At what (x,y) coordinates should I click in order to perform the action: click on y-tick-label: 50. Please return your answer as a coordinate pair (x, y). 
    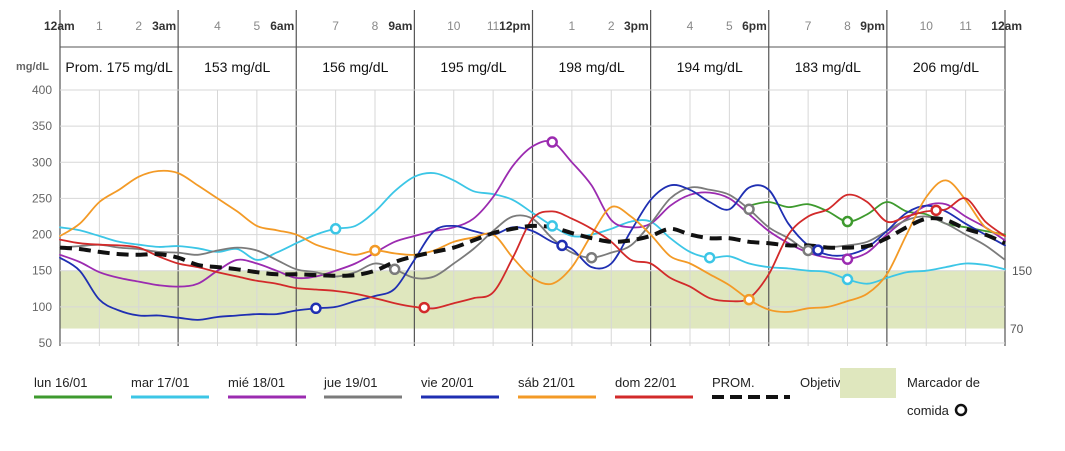
    Looking at the image, I should click on (46, 343).